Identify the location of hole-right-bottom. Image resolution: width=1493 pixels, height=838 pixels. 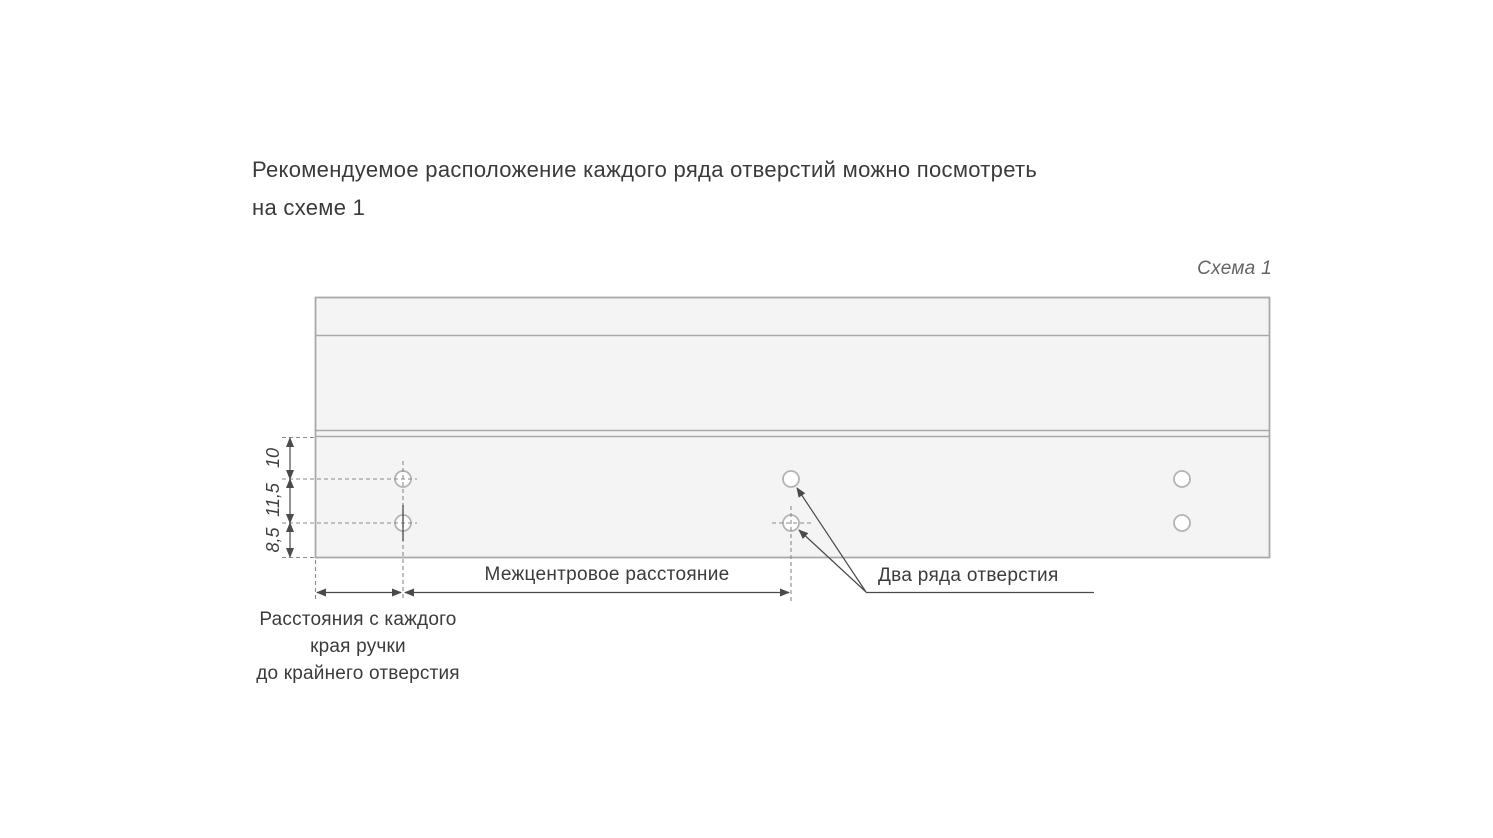
(1182, 523).